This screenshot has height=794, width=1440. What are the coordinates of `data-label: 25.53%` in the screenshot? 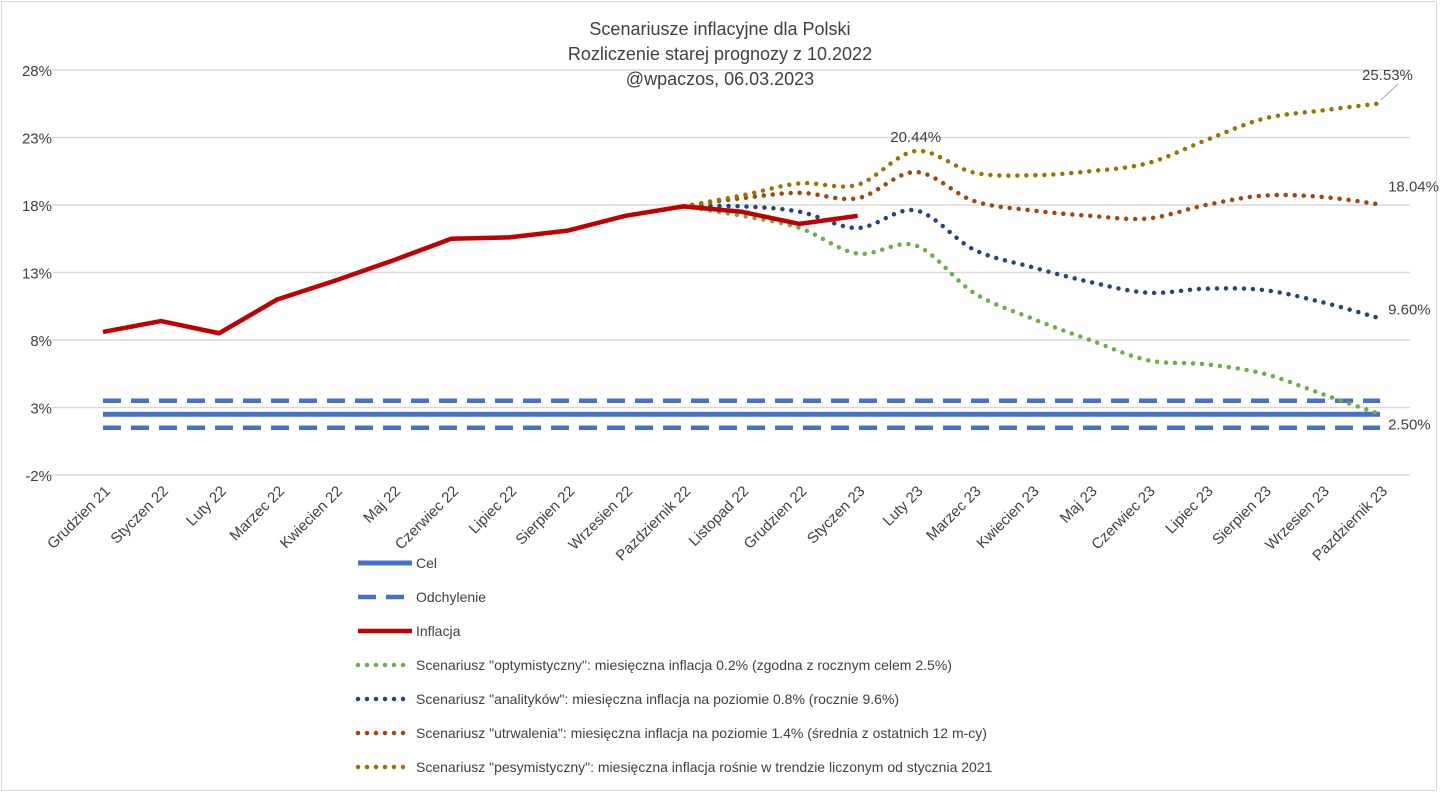 It's located at (1387, 75).